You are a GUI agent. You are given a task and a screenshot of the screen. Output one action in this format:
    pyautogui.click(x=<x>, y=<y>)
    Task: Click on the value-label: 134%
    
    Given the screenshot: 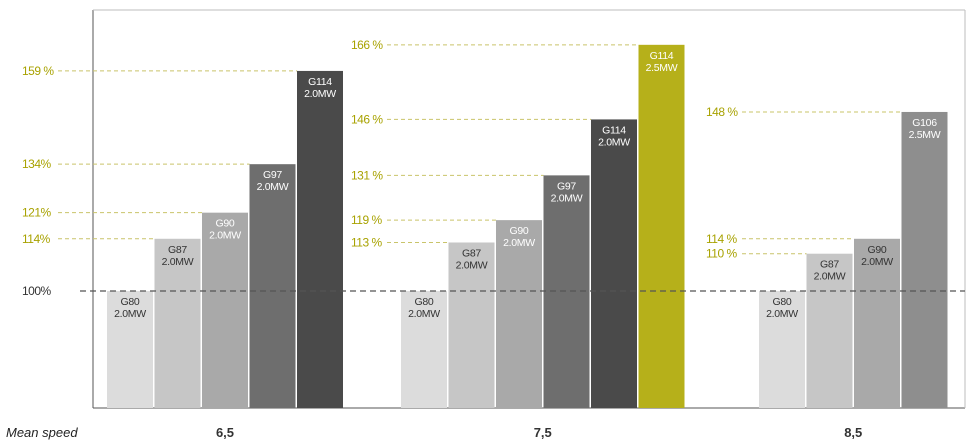 What is the action you would take?
    pyautogui.click(x=37, y=164)
    